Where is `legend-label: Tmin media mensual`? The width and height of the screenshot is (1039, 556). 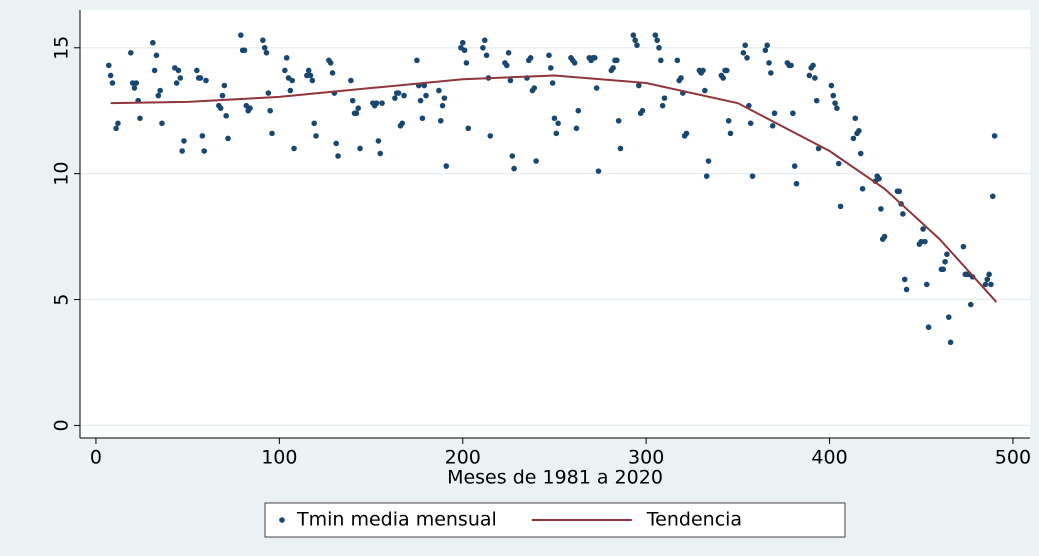
legend-label: Tmin media mensual is located at coordinates (396, 520).